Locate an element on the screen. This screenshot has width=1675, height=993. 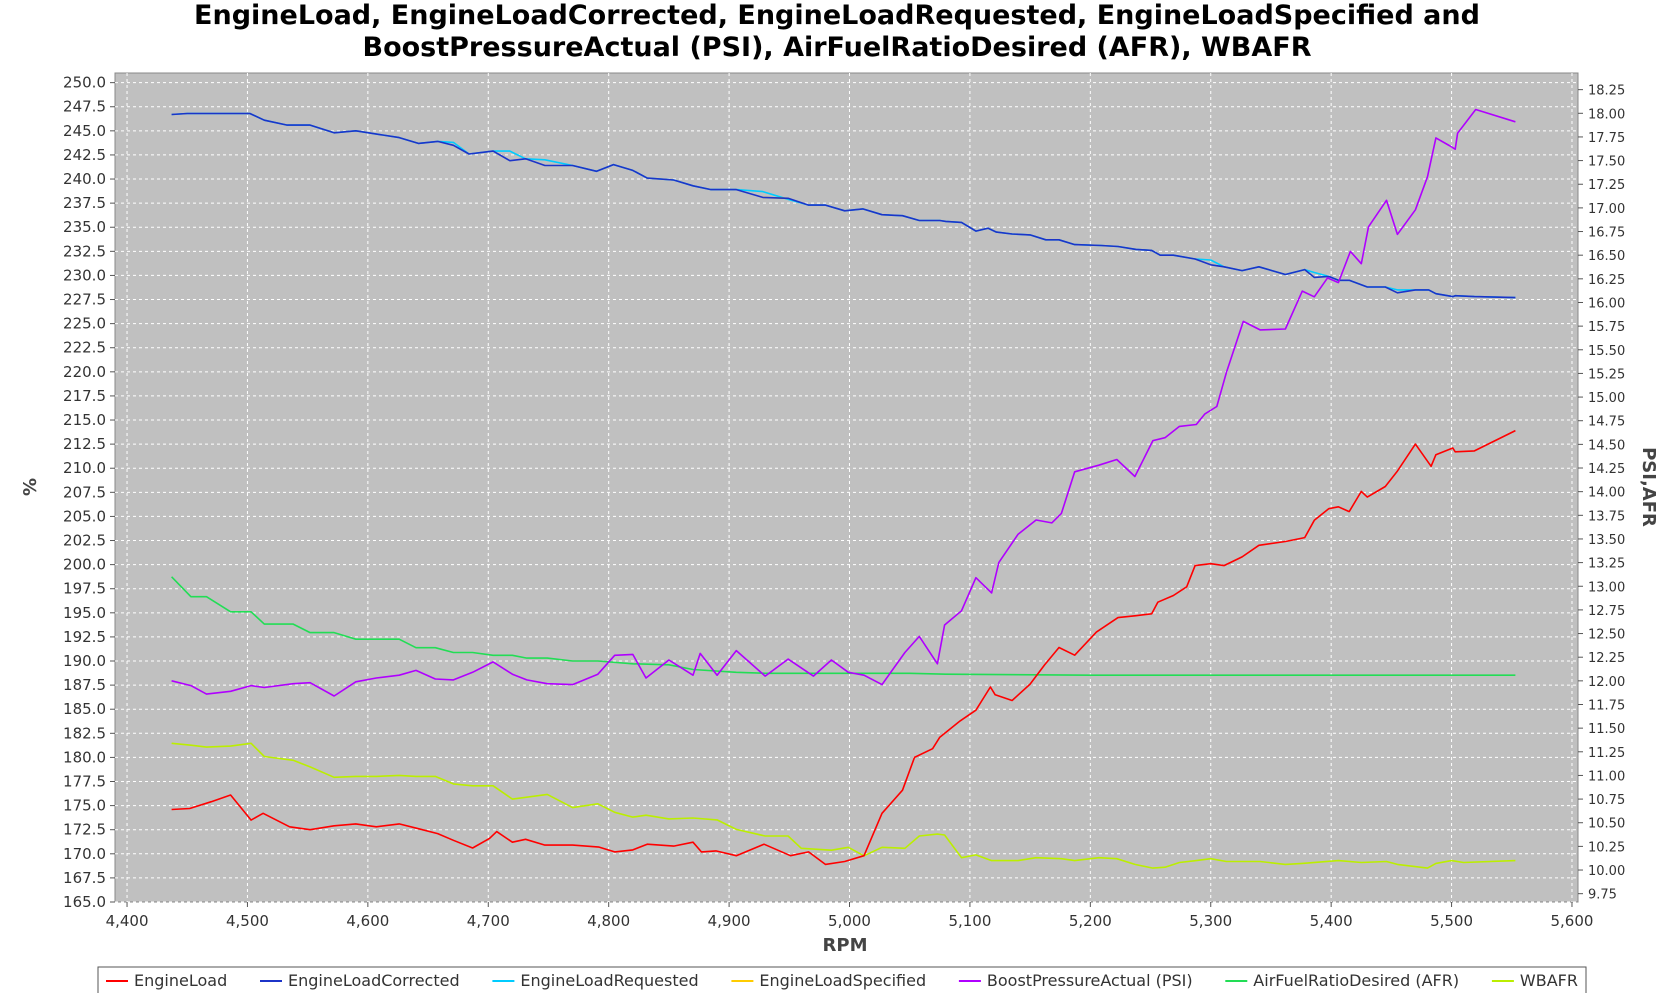
y-right-tick-label: 15.25 is located at coordinates (1606, 374).